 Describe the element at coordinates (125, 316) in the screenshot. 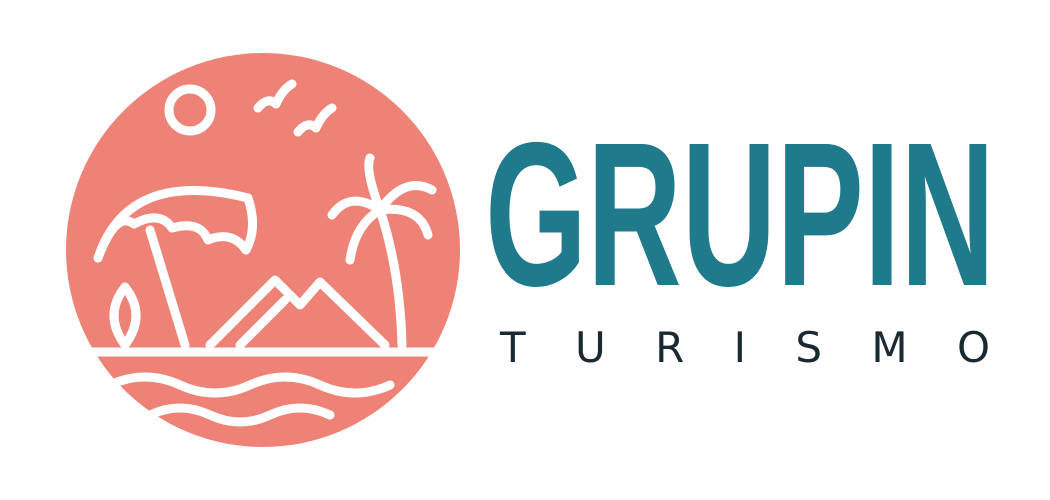

I see `surfboard` at that location.